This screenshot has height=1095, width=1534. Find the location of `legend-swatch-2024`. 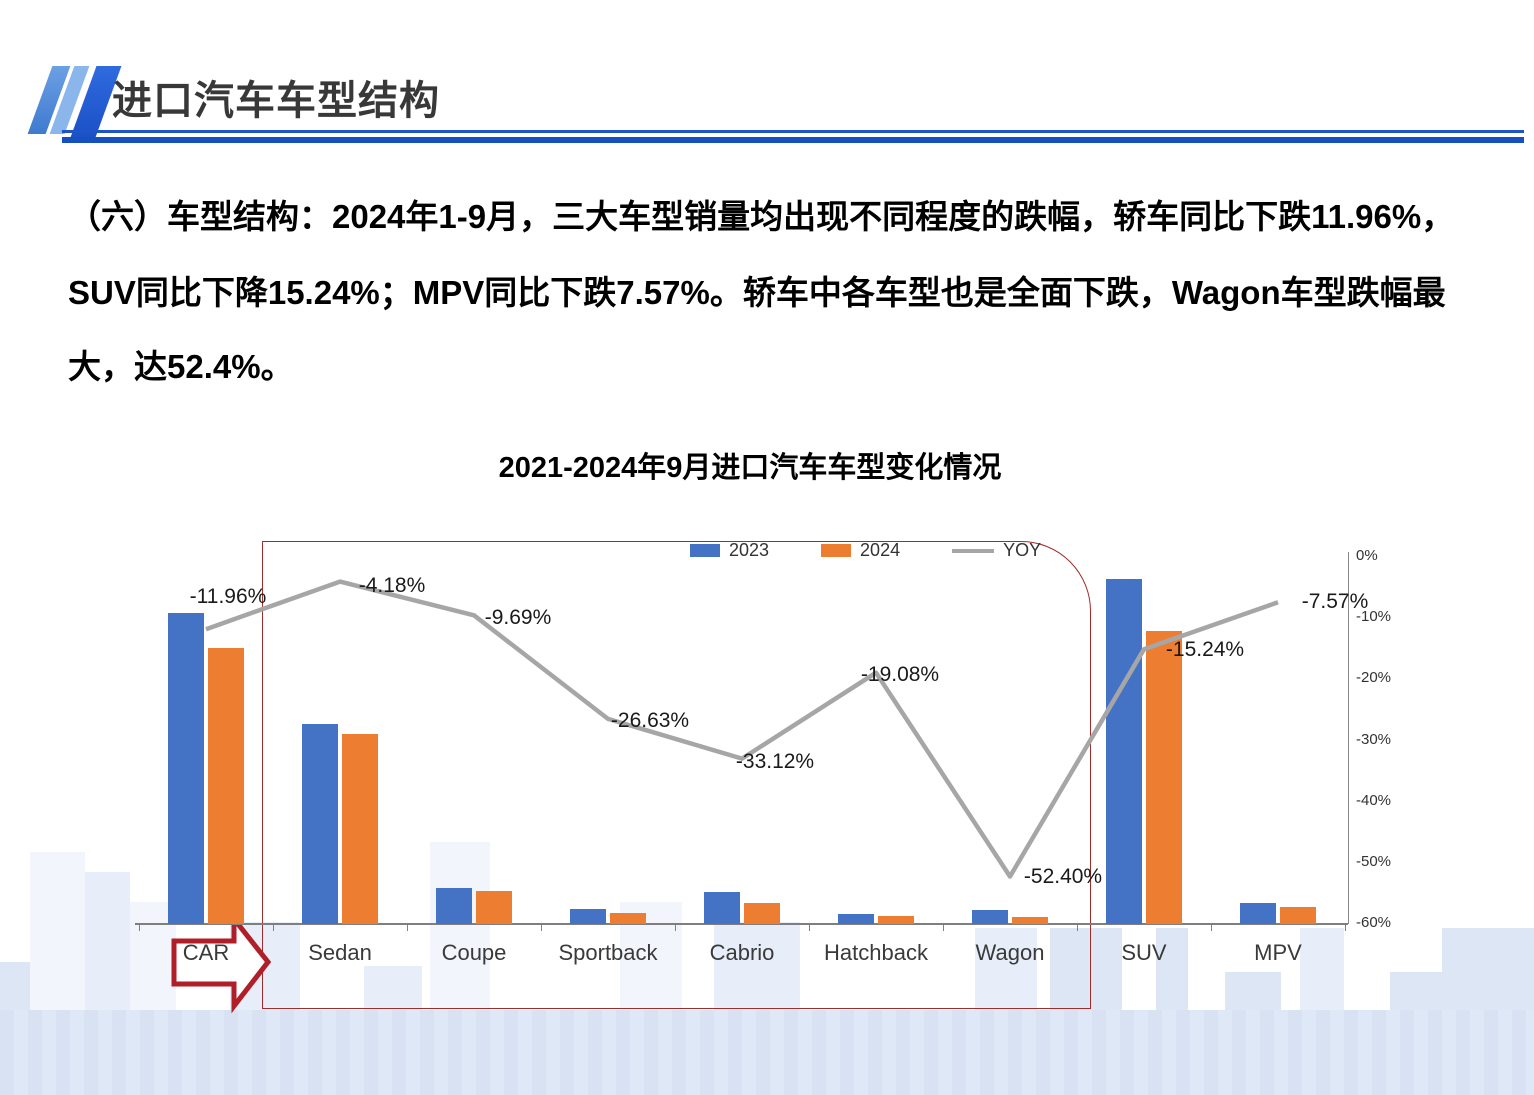

legend-swatch-2024 is located at coordinates (836, 550).